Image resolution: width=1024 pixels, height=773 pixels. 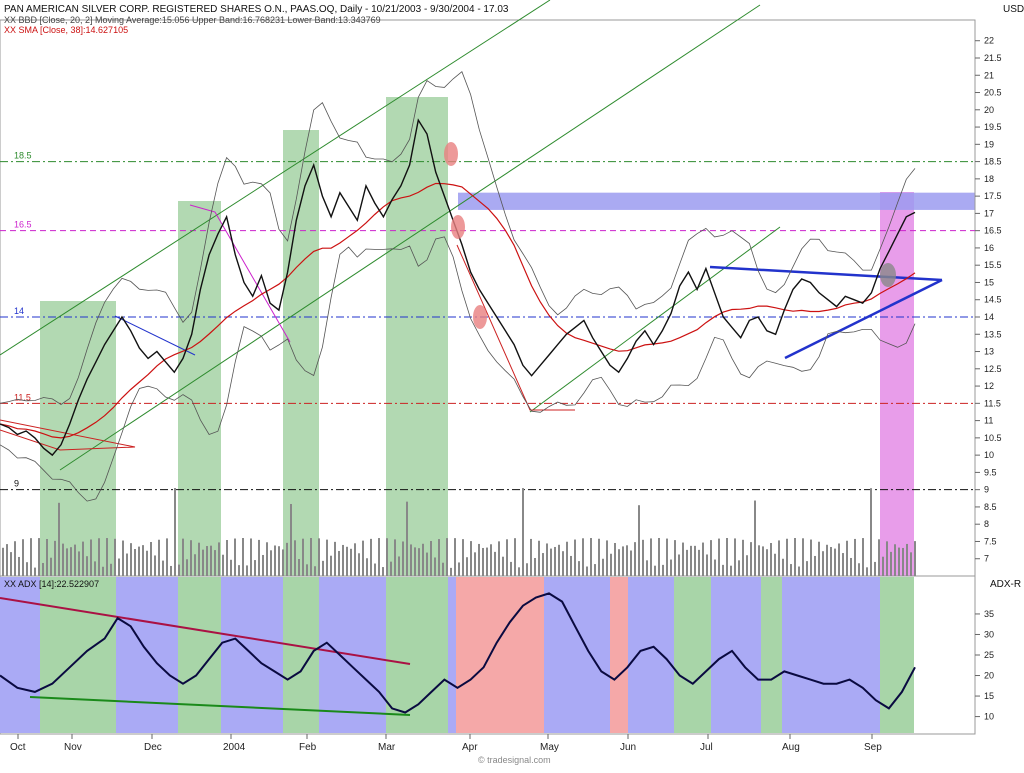 What do you see at coordinates (984, 665) in the screenshot?
I see `adx-axis: 10 15 20 25 30 35` at bounding box center [984, 665].